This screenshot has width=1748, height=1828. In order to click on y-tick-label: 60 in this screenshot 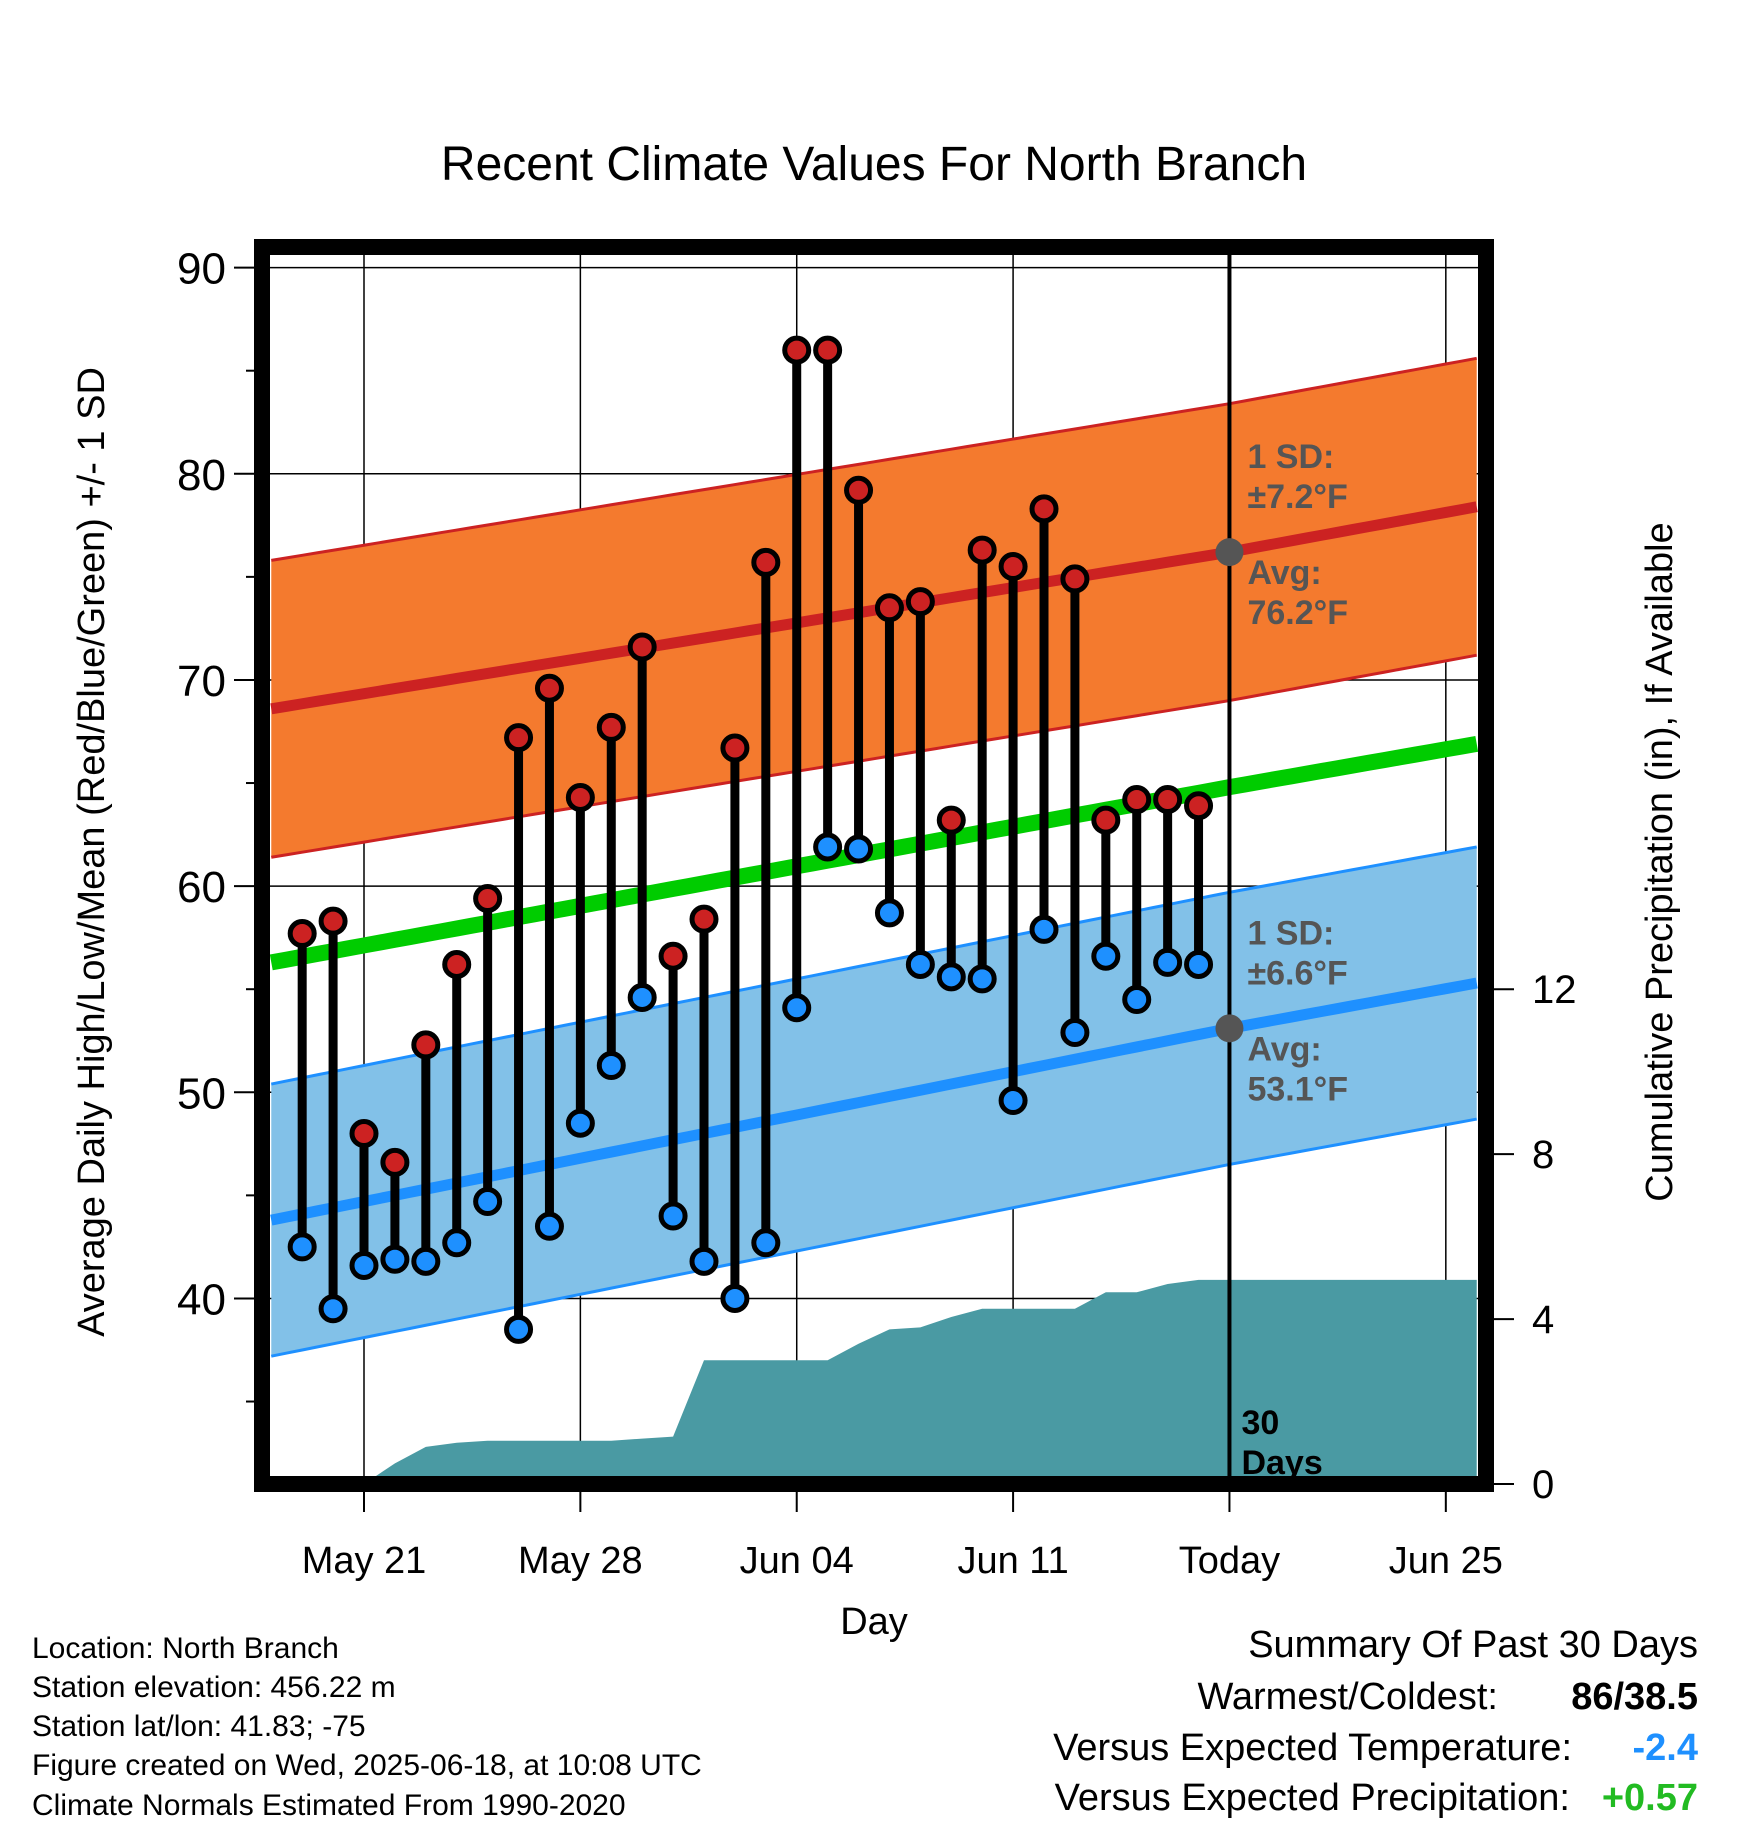, I will do `click(201, 887)`.